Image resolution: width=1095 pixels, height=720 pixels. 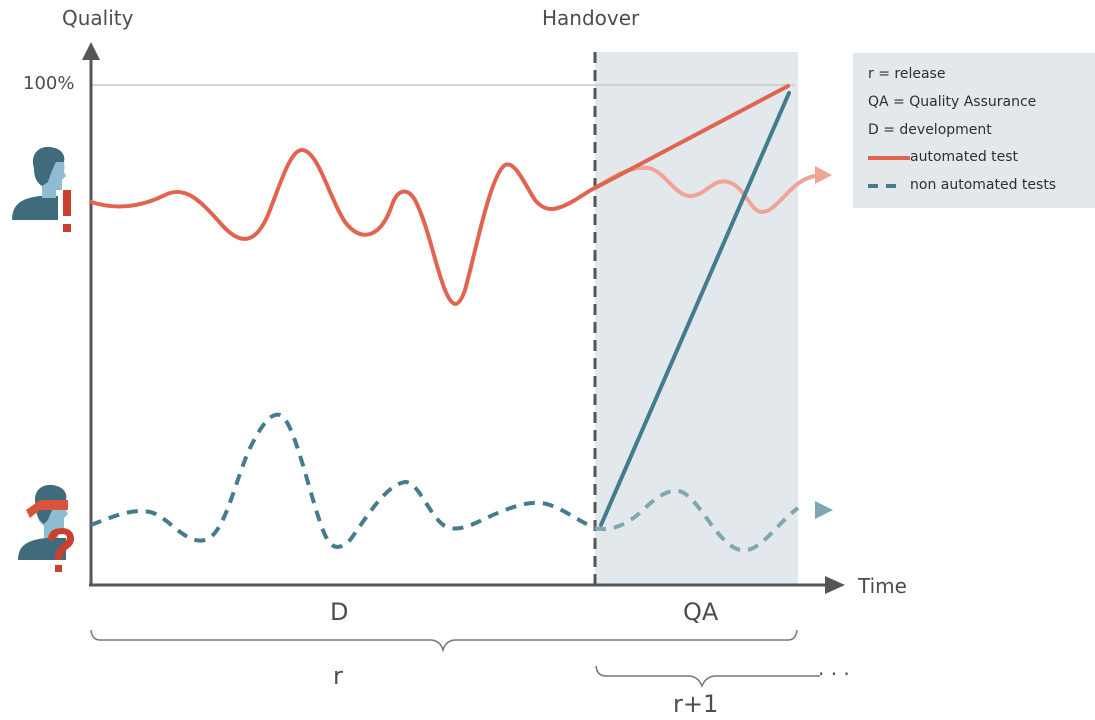 What do you see at coordinates (691, 137) in the screenshot?
I see `automated-test-line` at bounding box center [691, 137].